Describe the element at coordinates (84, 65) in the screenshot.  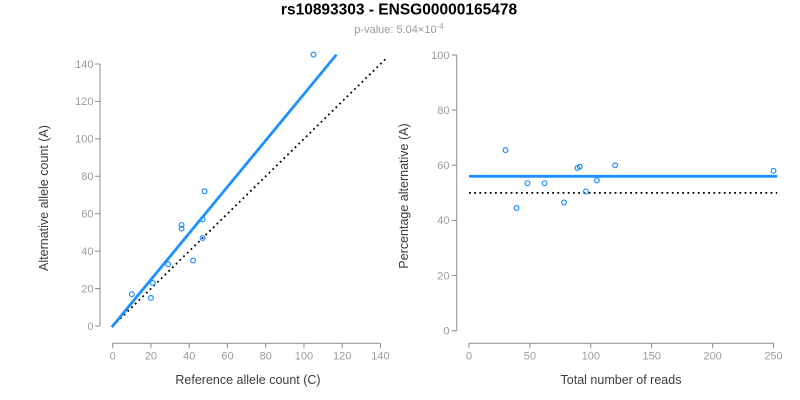
I see `y-tick-label: 140` at that location.